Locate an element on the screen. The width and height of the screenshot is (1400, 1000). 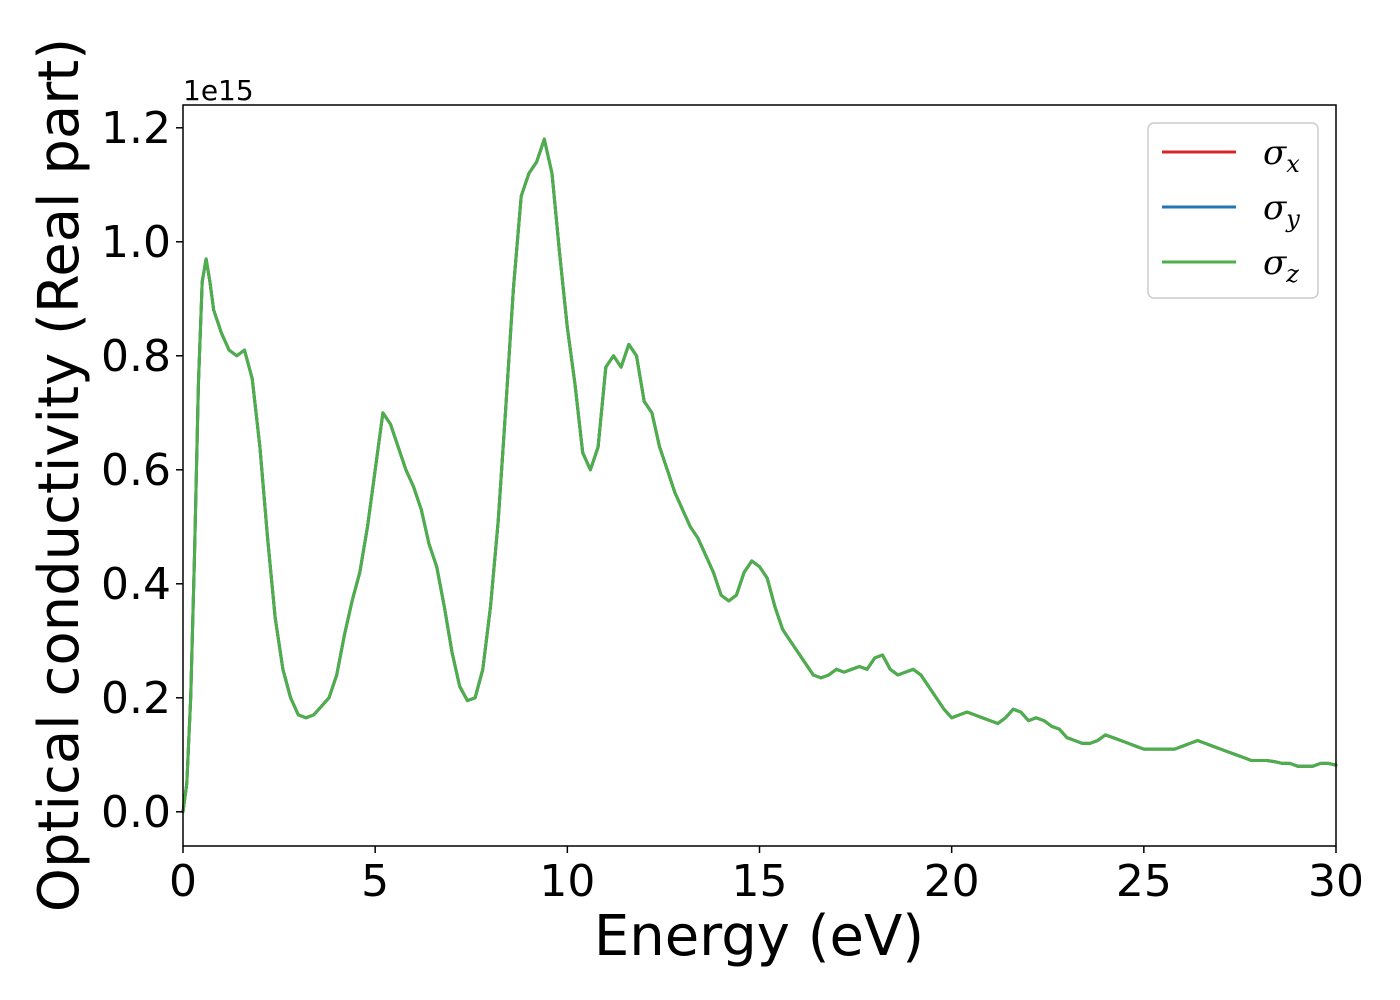
x-axis-label: Energy (eV) is located at coordinates (759, 936).